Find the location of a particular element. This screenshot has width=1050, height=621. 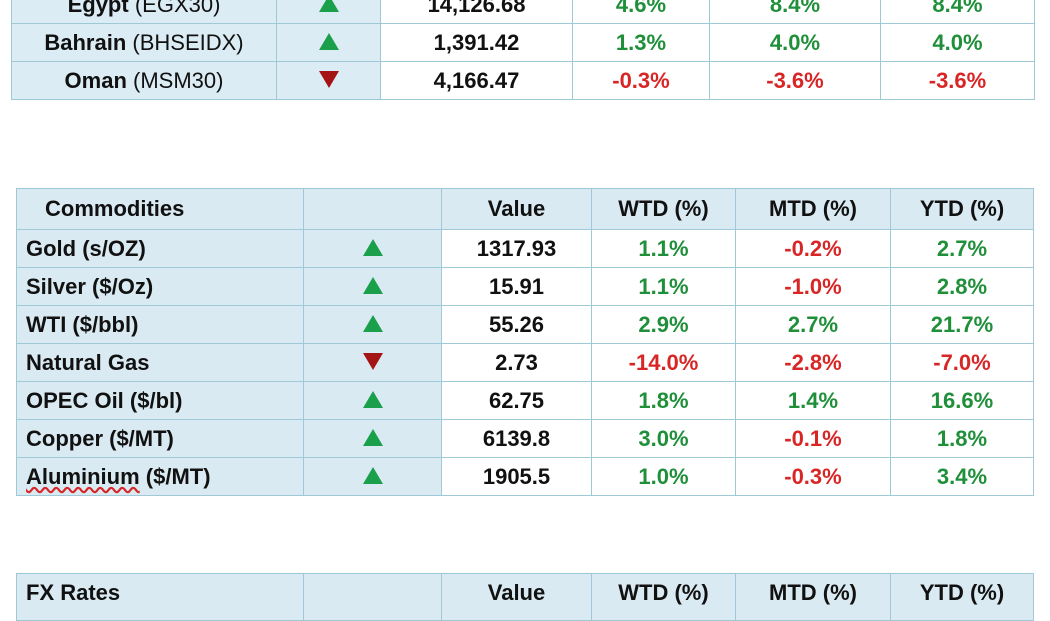

table-row: Silver ($/Oz) 15.91 1.1% -1.0% 2.8% is located at coordinates (525, 286).